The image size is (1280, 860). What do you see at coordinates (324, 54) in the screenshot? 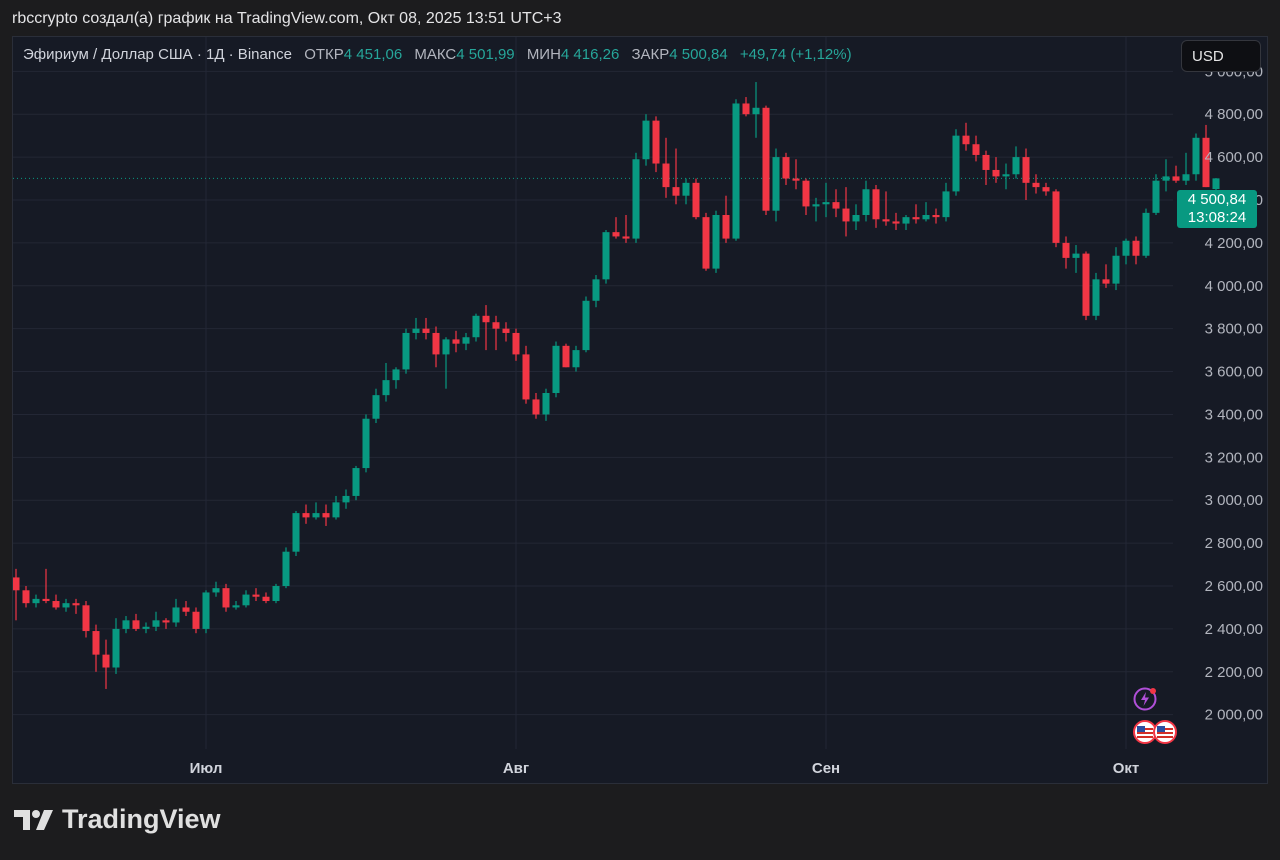
I see `open-label: ОТКР` at bounding box center [324, 54].